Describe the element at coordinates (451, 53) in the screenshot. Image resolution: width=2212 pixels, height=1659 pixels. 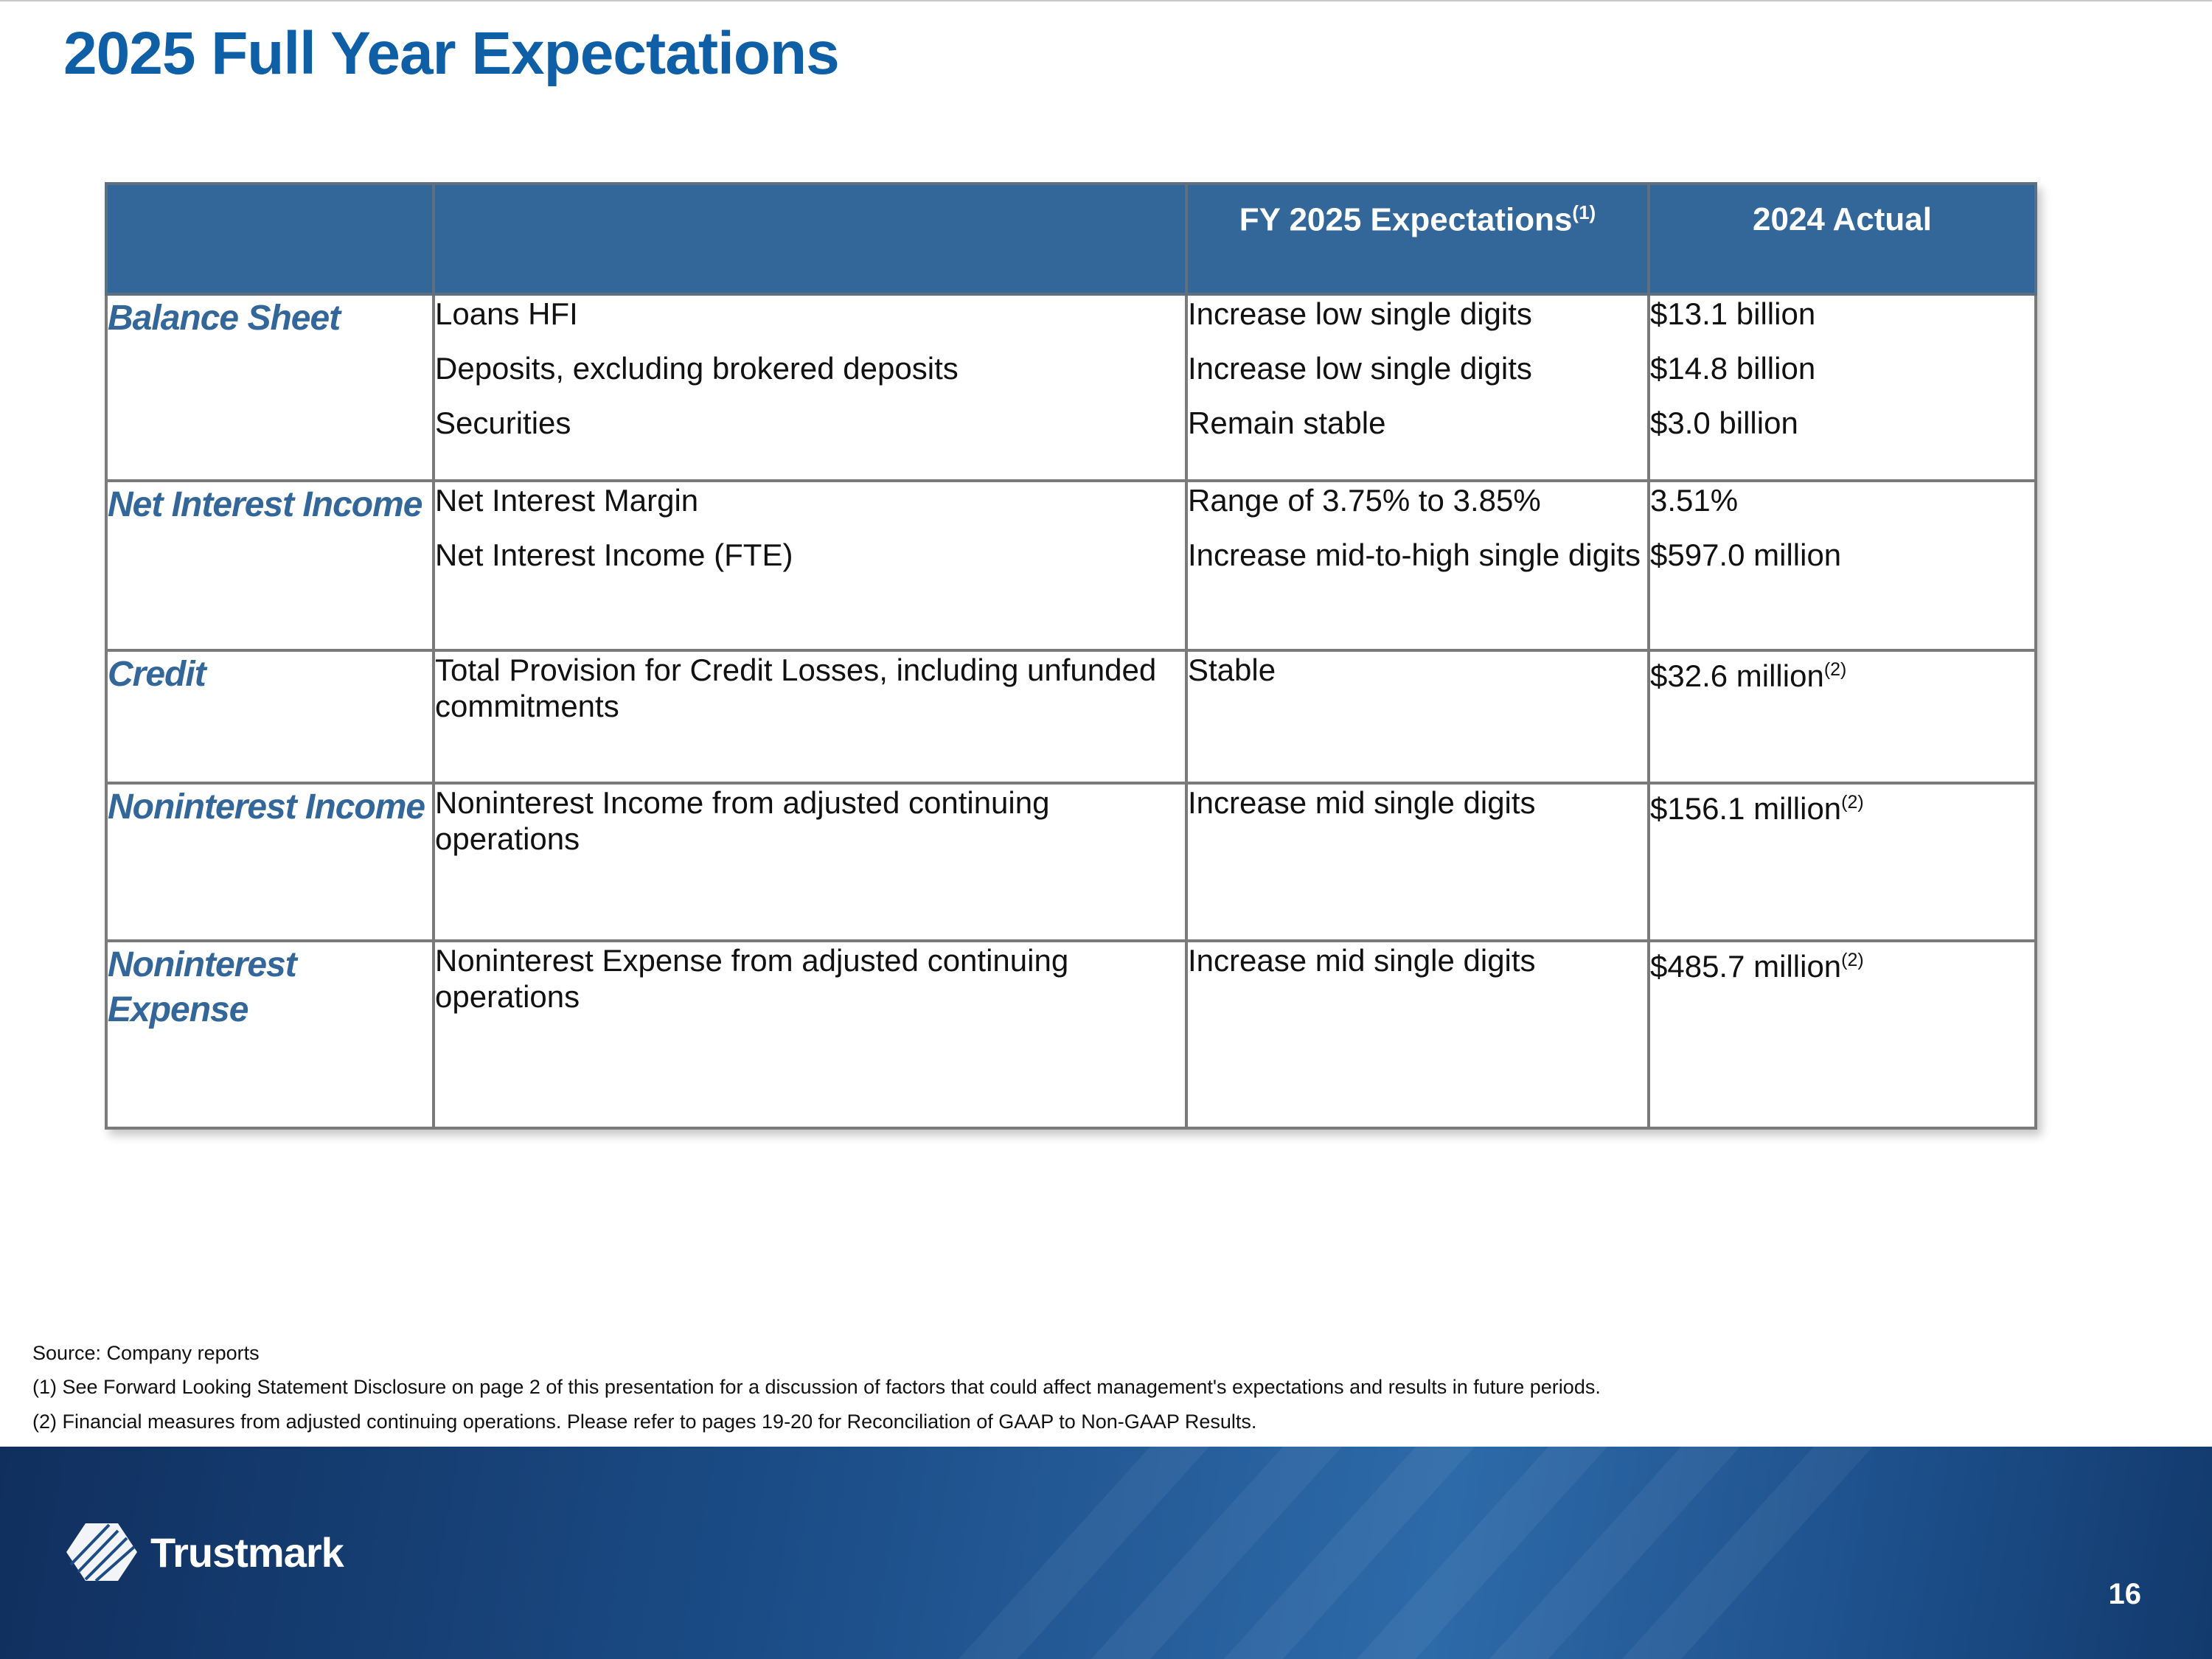
I see `page-title: 2025 Full Year Expectations` at that location.